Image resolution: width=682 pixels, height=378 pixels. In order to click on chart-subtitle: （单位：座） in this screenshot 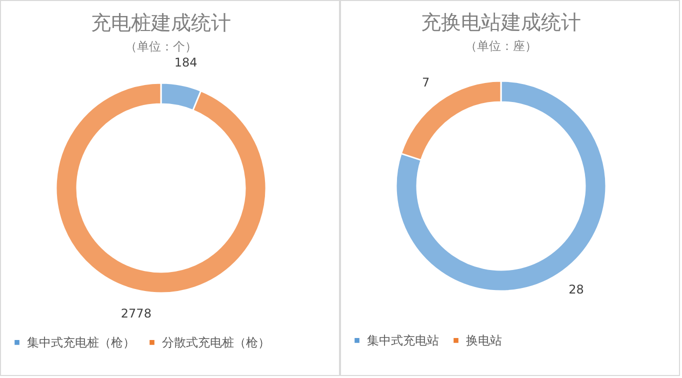, I will do `click(501, 46)`.